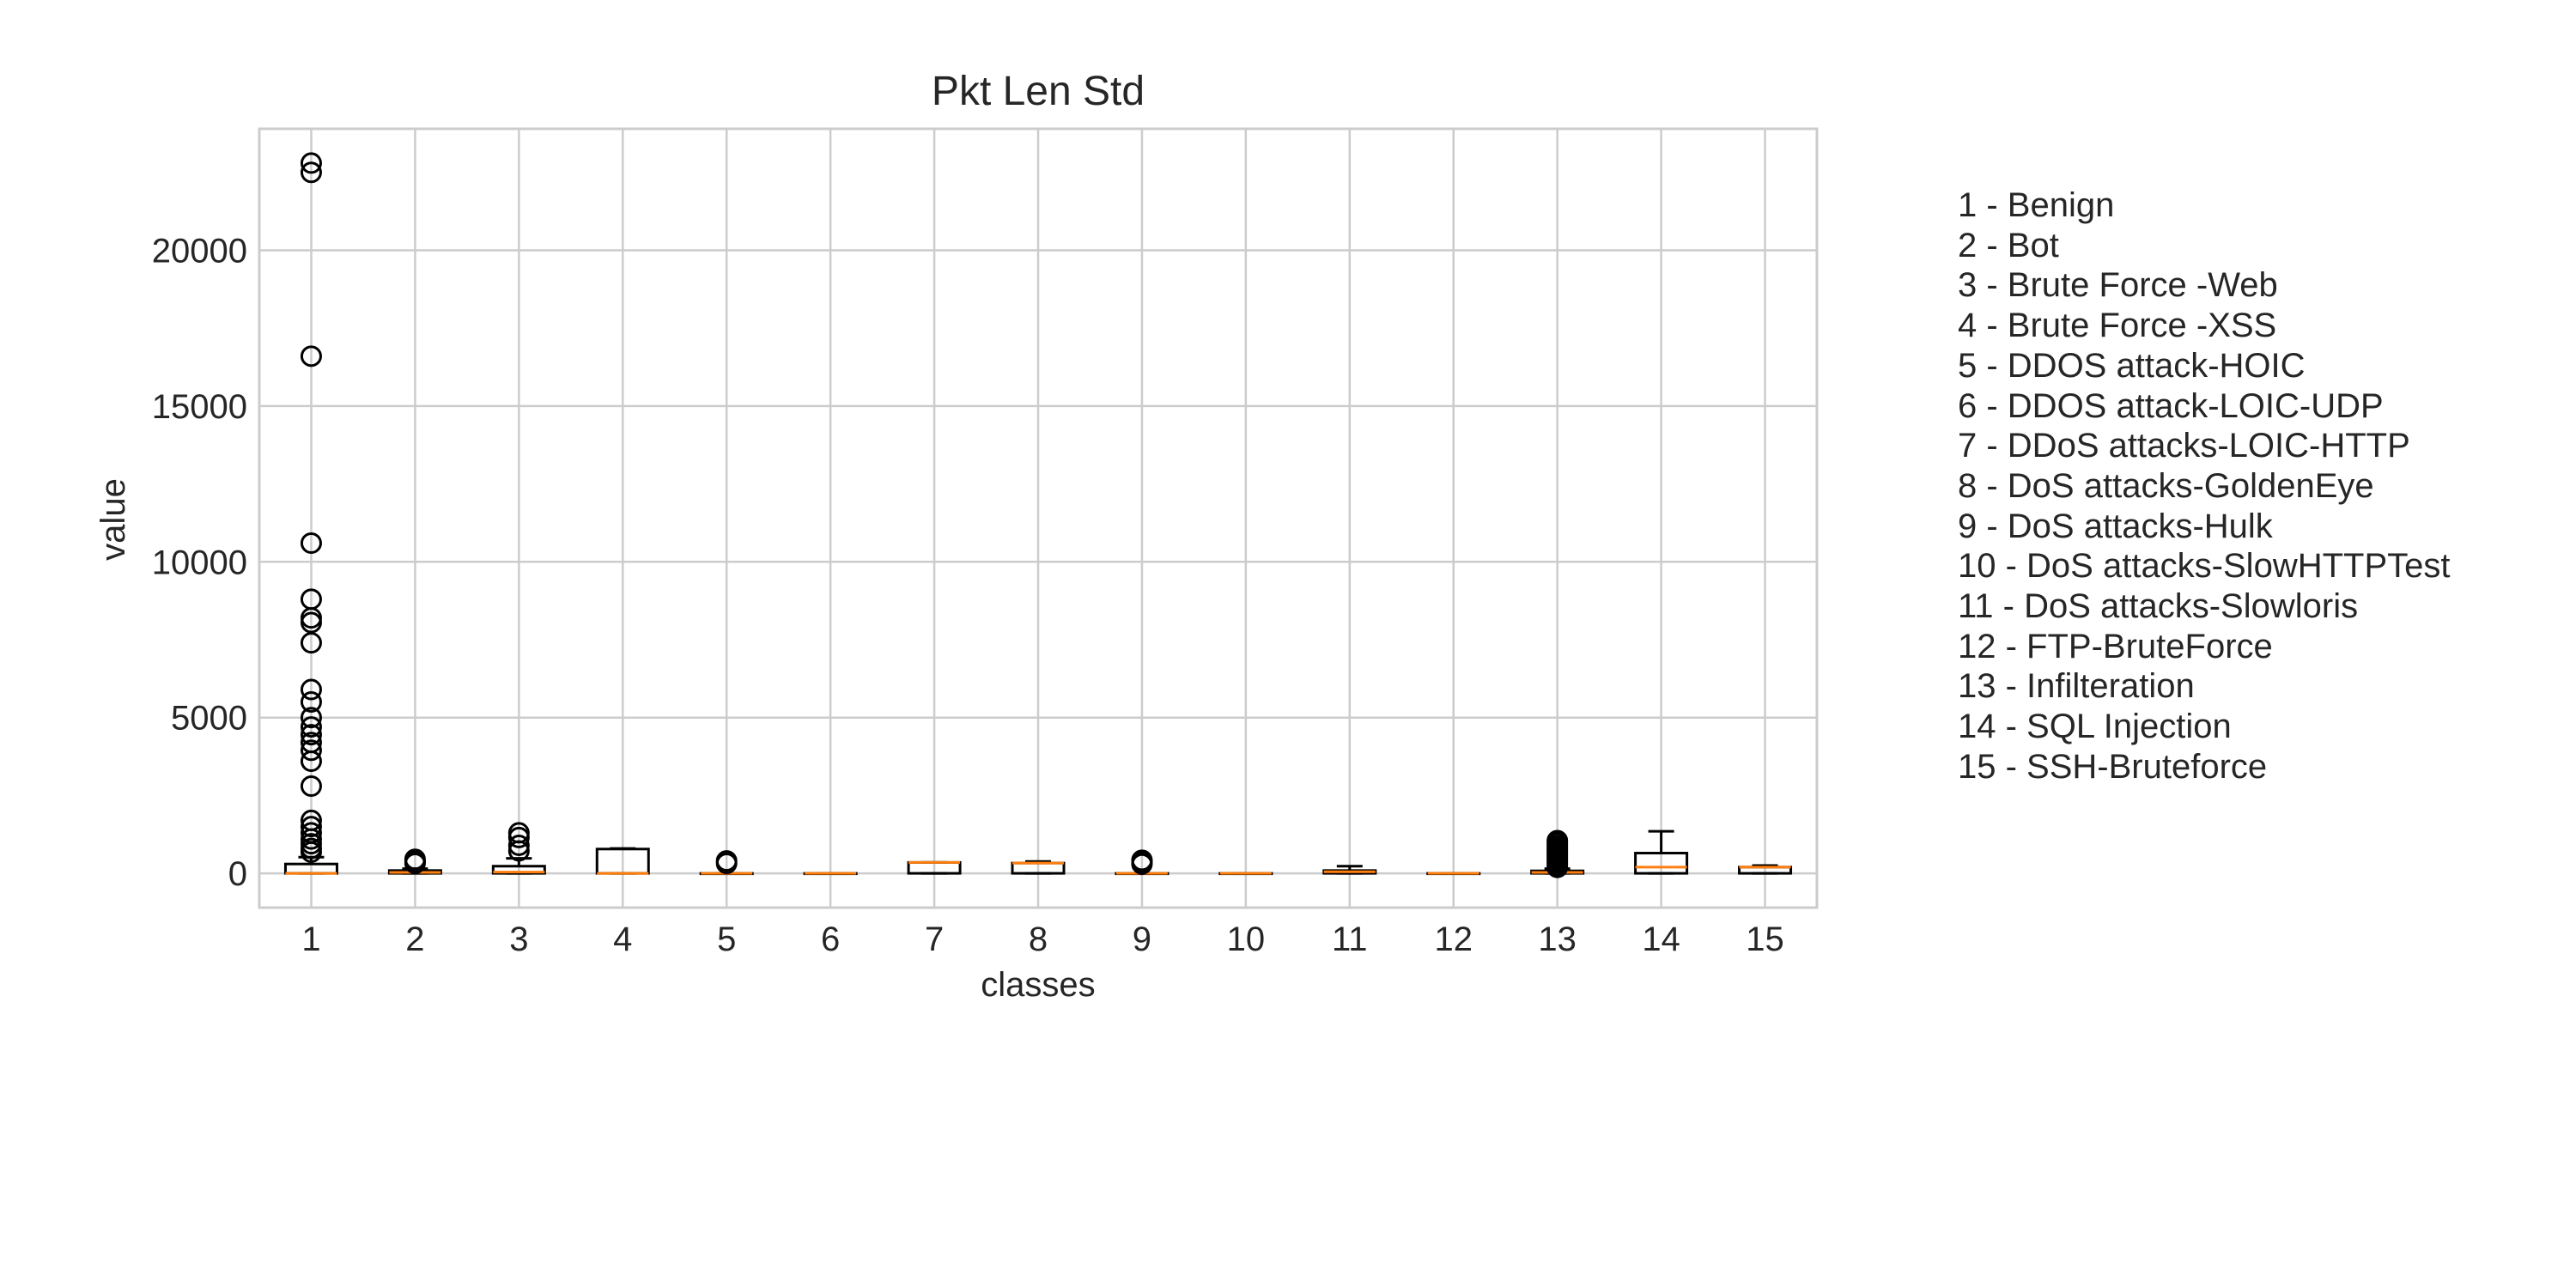 The height and width of the screenshot is (1288, 2576). Describe the element at coordinates (2166, 486) in the screenshot. I see `legend-item: 8 - DoS attacks-GoldenEye` at that location.